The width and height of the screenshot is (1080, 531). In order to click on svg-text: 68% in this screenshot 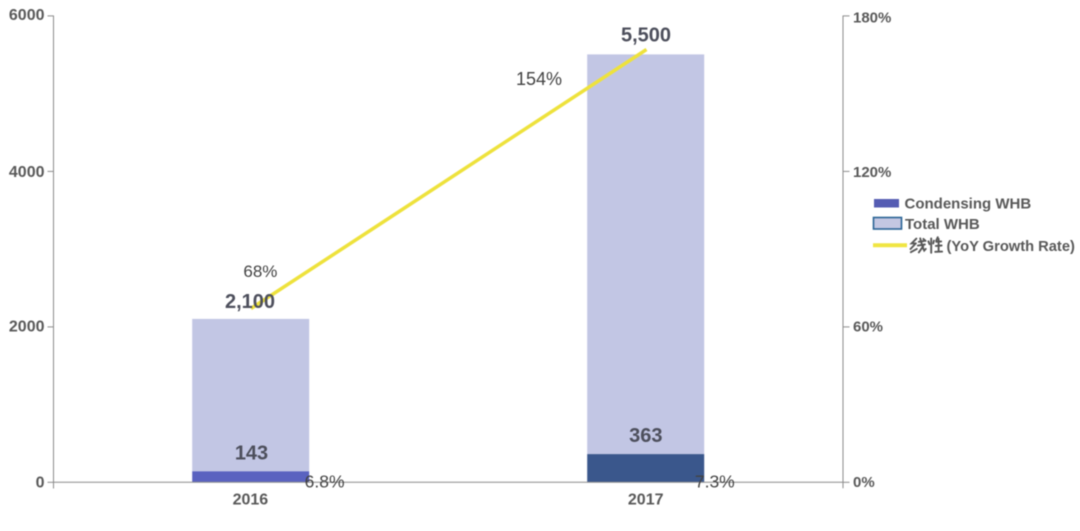, I will do `click(260, 271)`.